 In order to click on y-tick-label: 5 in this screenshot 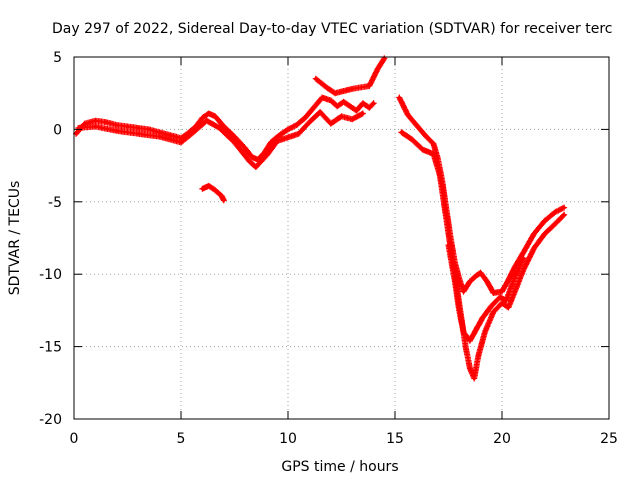, I will do `click(57, 58)`.